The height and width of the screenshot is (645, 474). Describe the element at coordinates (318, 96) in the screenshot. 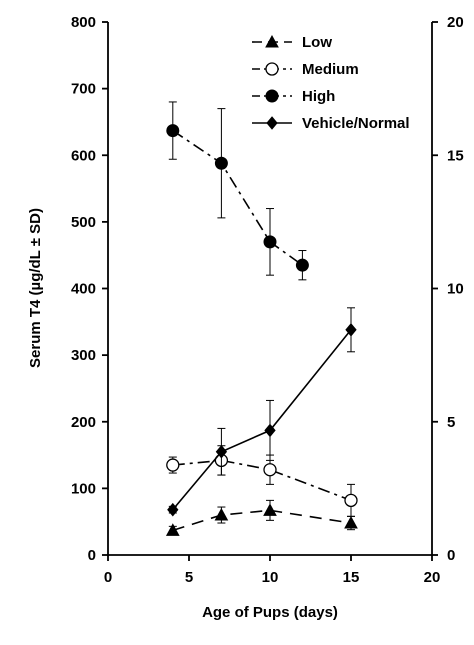

I see `legend-label: High` at that location.